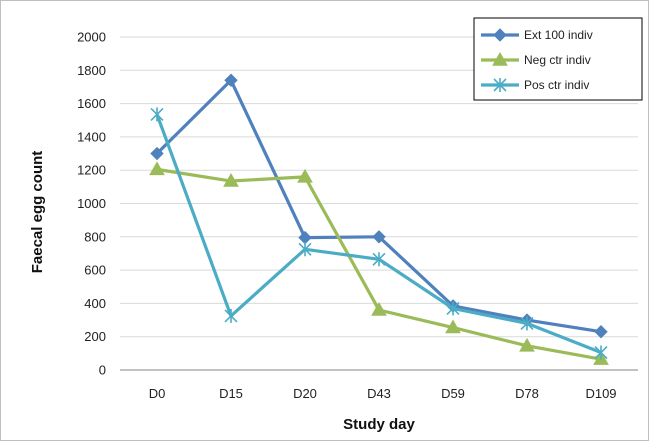 This screenshot has width=649, height=441. Describe the element at coordinates (91, 37) in the screenshot. I see `y-tick-label: 2000` at that location.